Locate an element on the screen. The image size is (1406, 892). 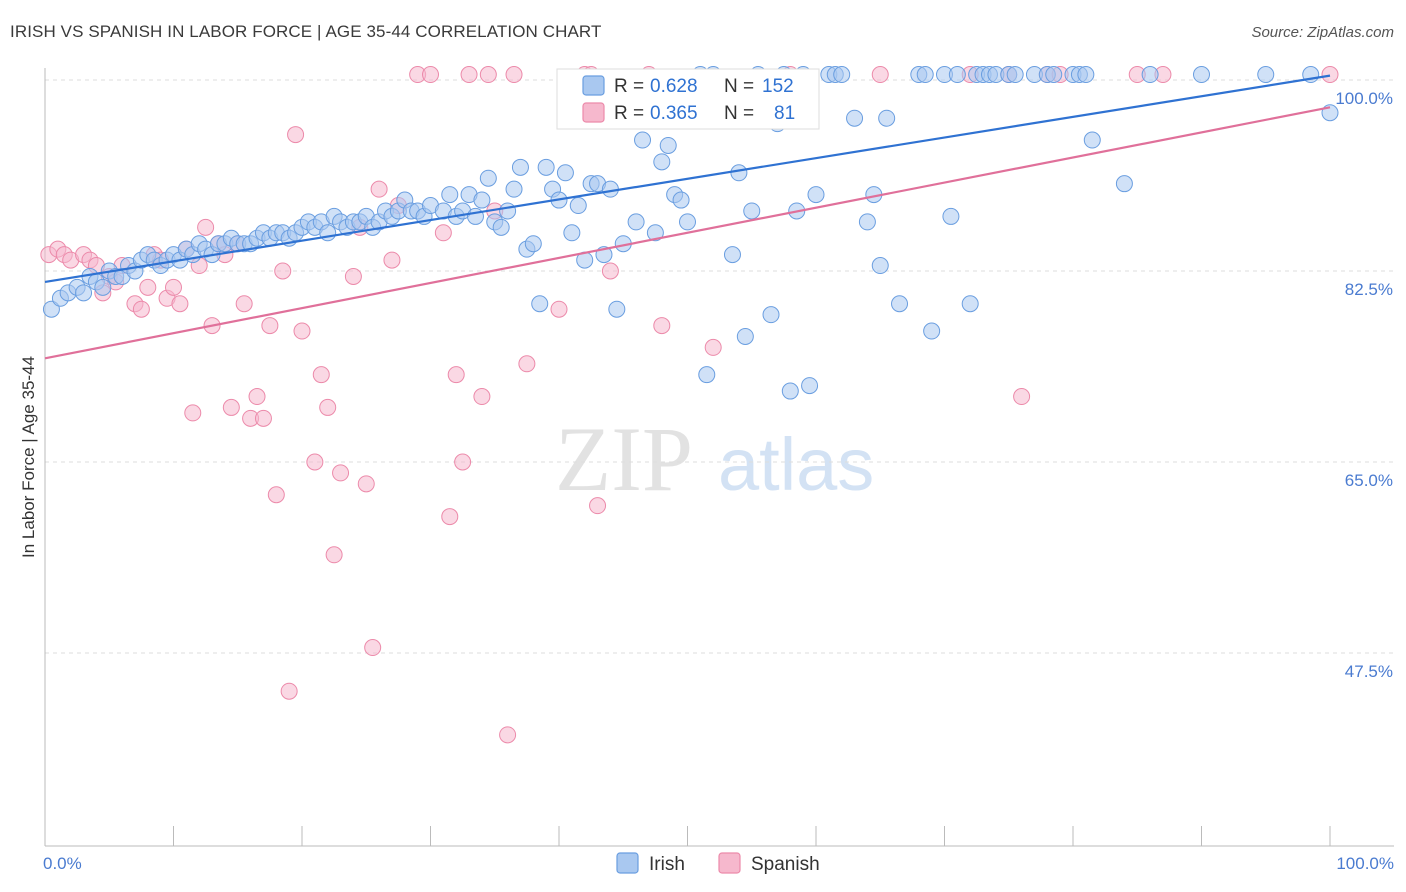
legend-spanish-n-value: 81 is located at coordinates (784, 113).